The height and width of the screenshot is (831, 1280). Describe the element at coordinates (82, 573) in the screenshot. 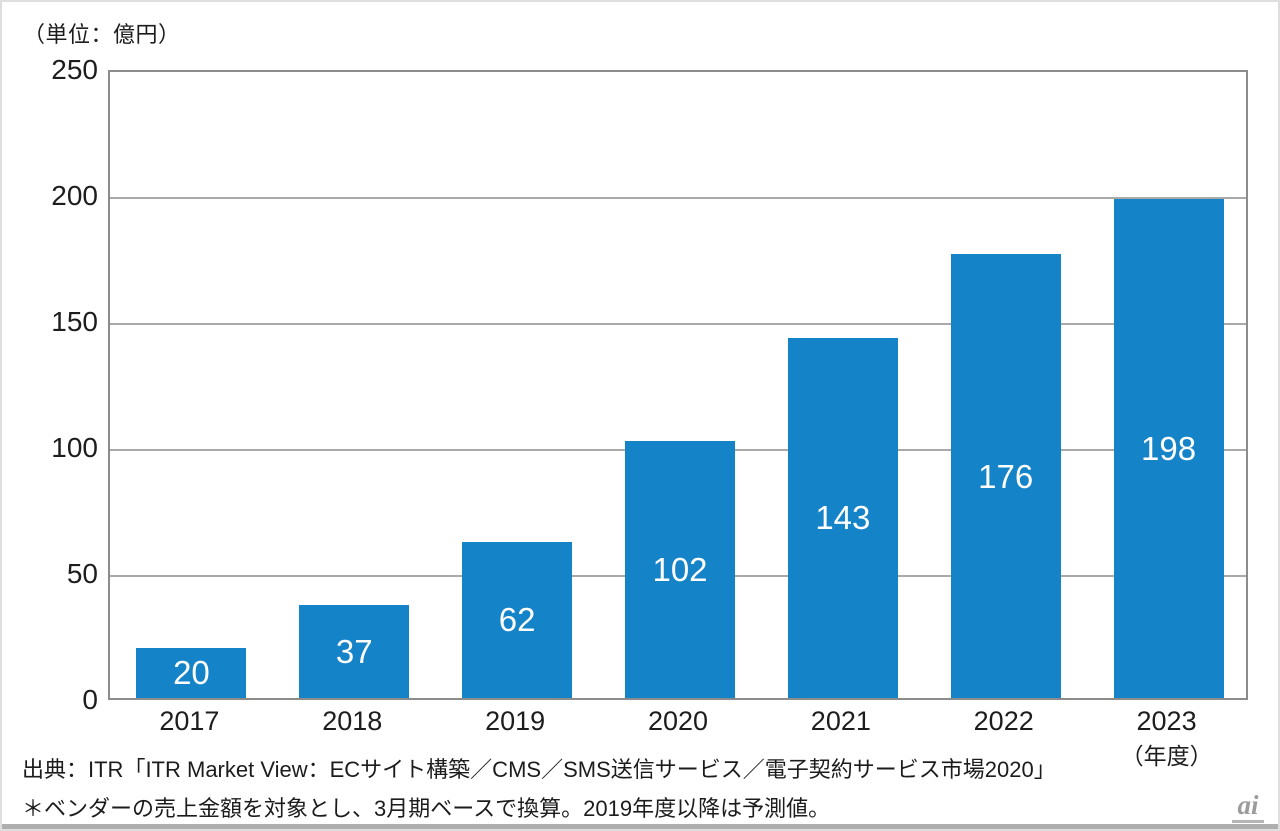

I see `y-tick-label-50: 50` at that location.